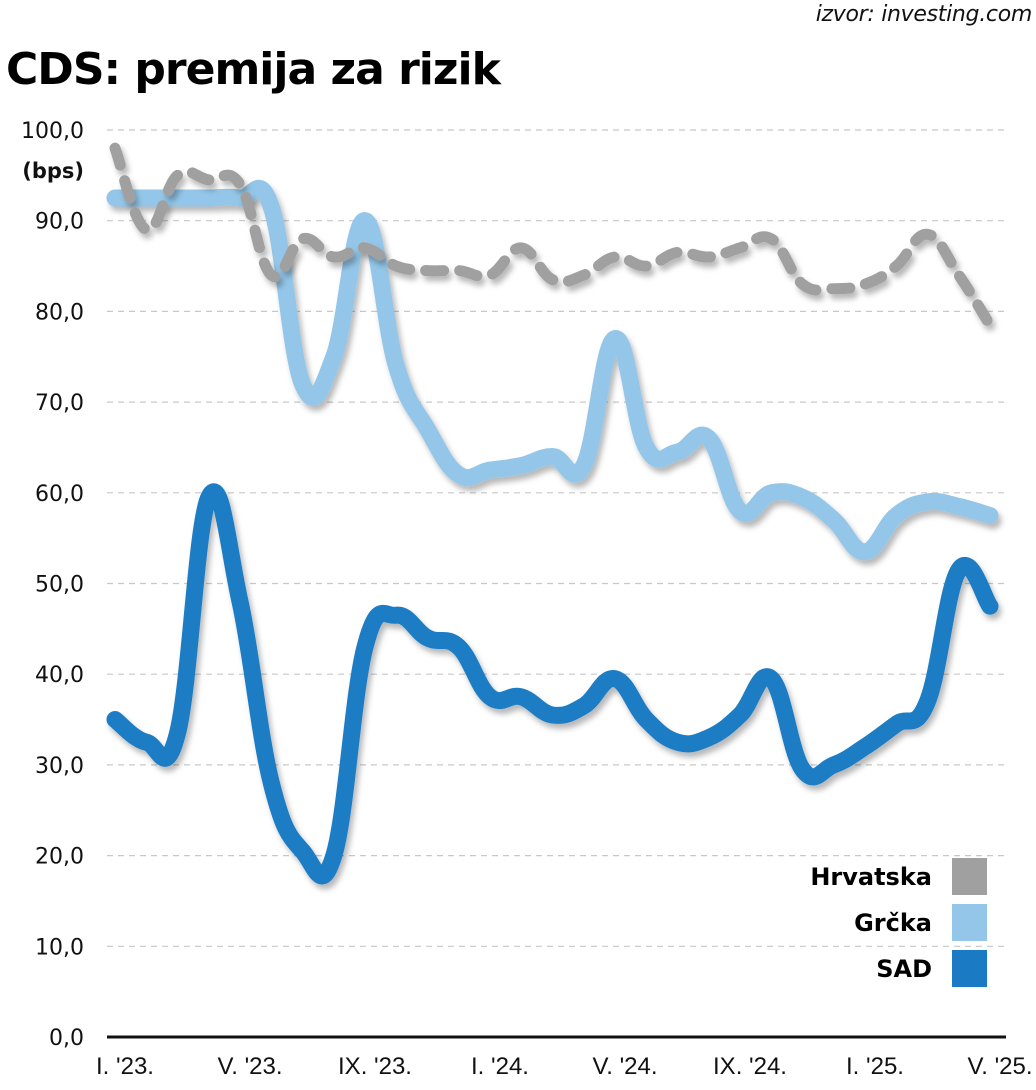 The width and height of the screenshot is (1036, 1090). Describe the element at coordinates (500, 1066) in the screenshot. I see `x-tick-label: I. '24.` at that location.